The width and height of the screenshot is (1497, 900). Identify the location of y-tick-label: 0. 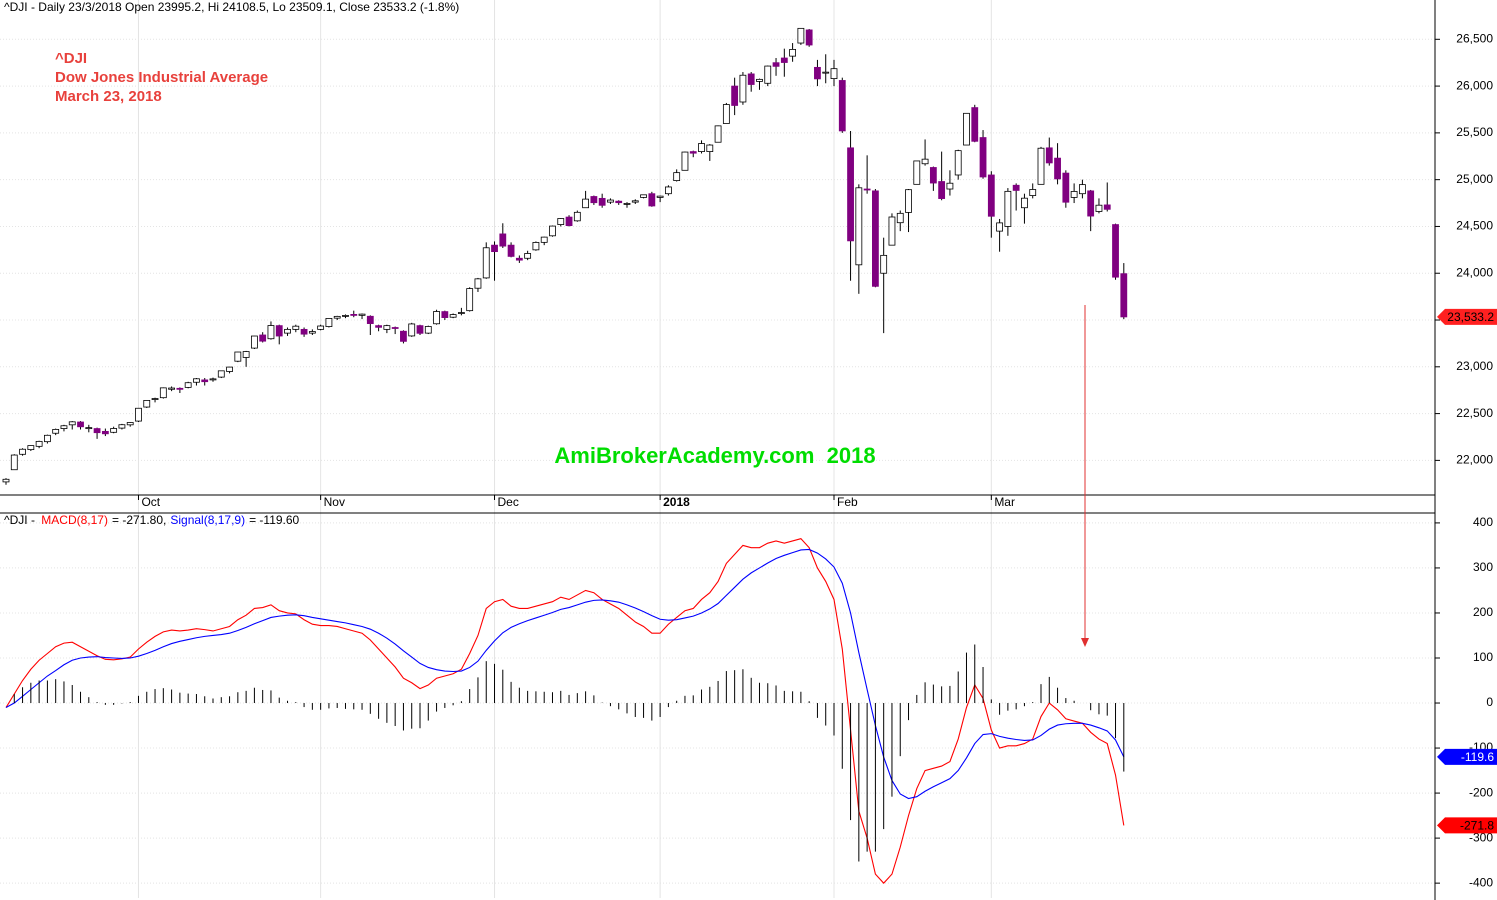
(1489, 702).